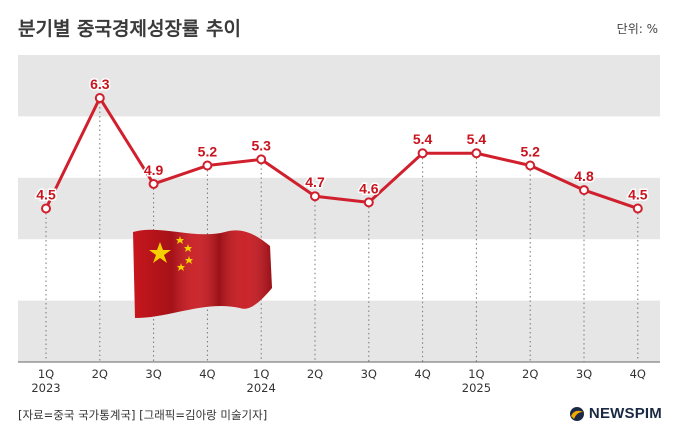 Image resolution: width=680 pixels, height=442 pixels. I want to click on data-label: 6.3, so click(100, 84).